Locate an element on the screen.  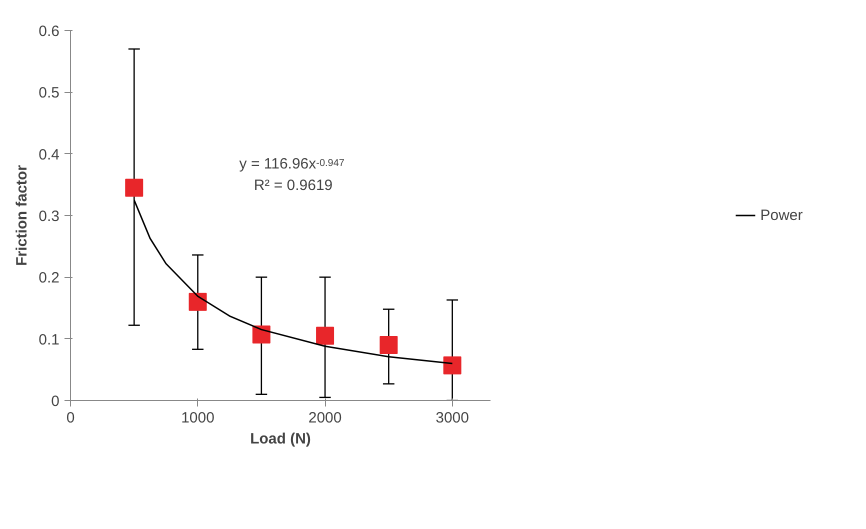
legend-label: Power is located at coordinates (781, 215).